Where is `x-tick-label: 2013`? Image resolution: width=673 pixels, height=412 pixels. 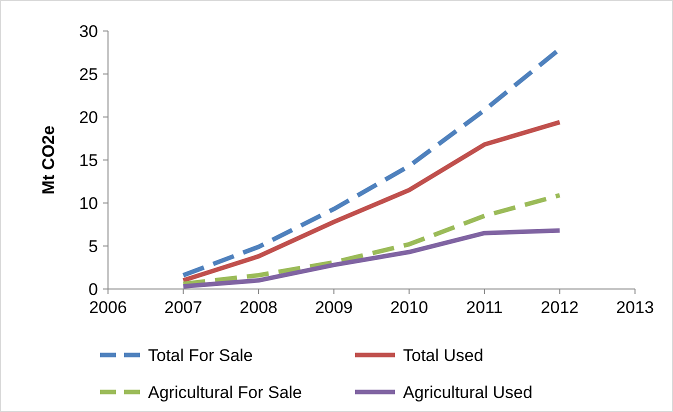
x-tick-label: 2013 is located at coordinates (635, 307).